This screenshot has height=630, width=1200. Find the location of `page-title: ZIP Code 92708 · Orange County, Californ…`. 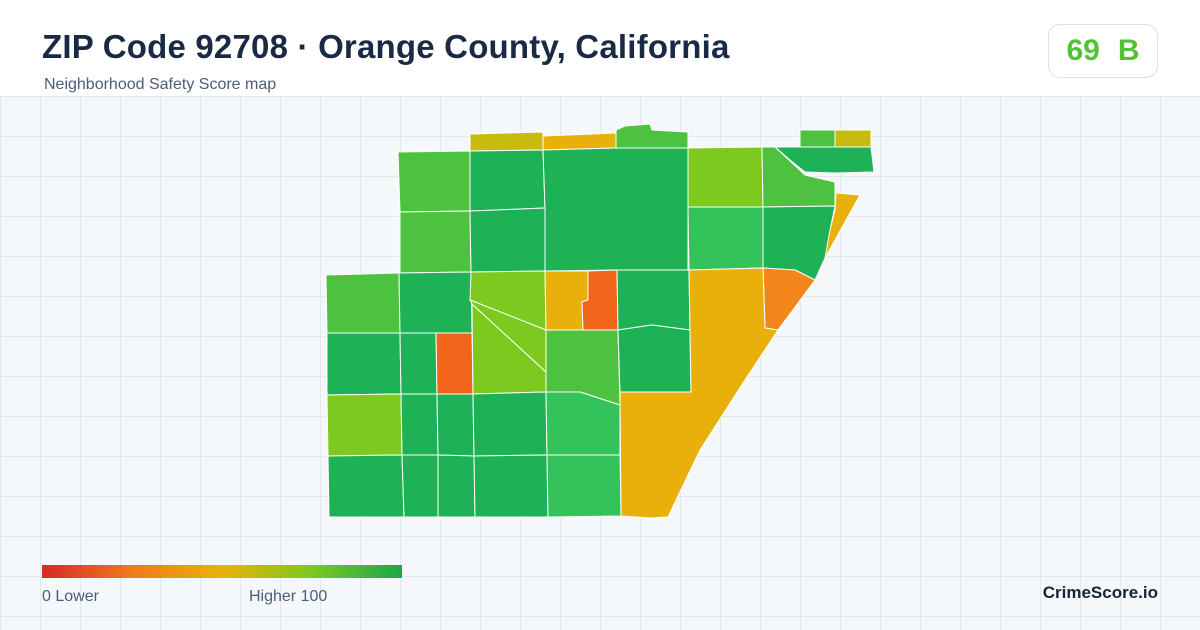

page-title: ZIP Code 92708 · Orange County, Californ… is located at coordinates (386, 46).